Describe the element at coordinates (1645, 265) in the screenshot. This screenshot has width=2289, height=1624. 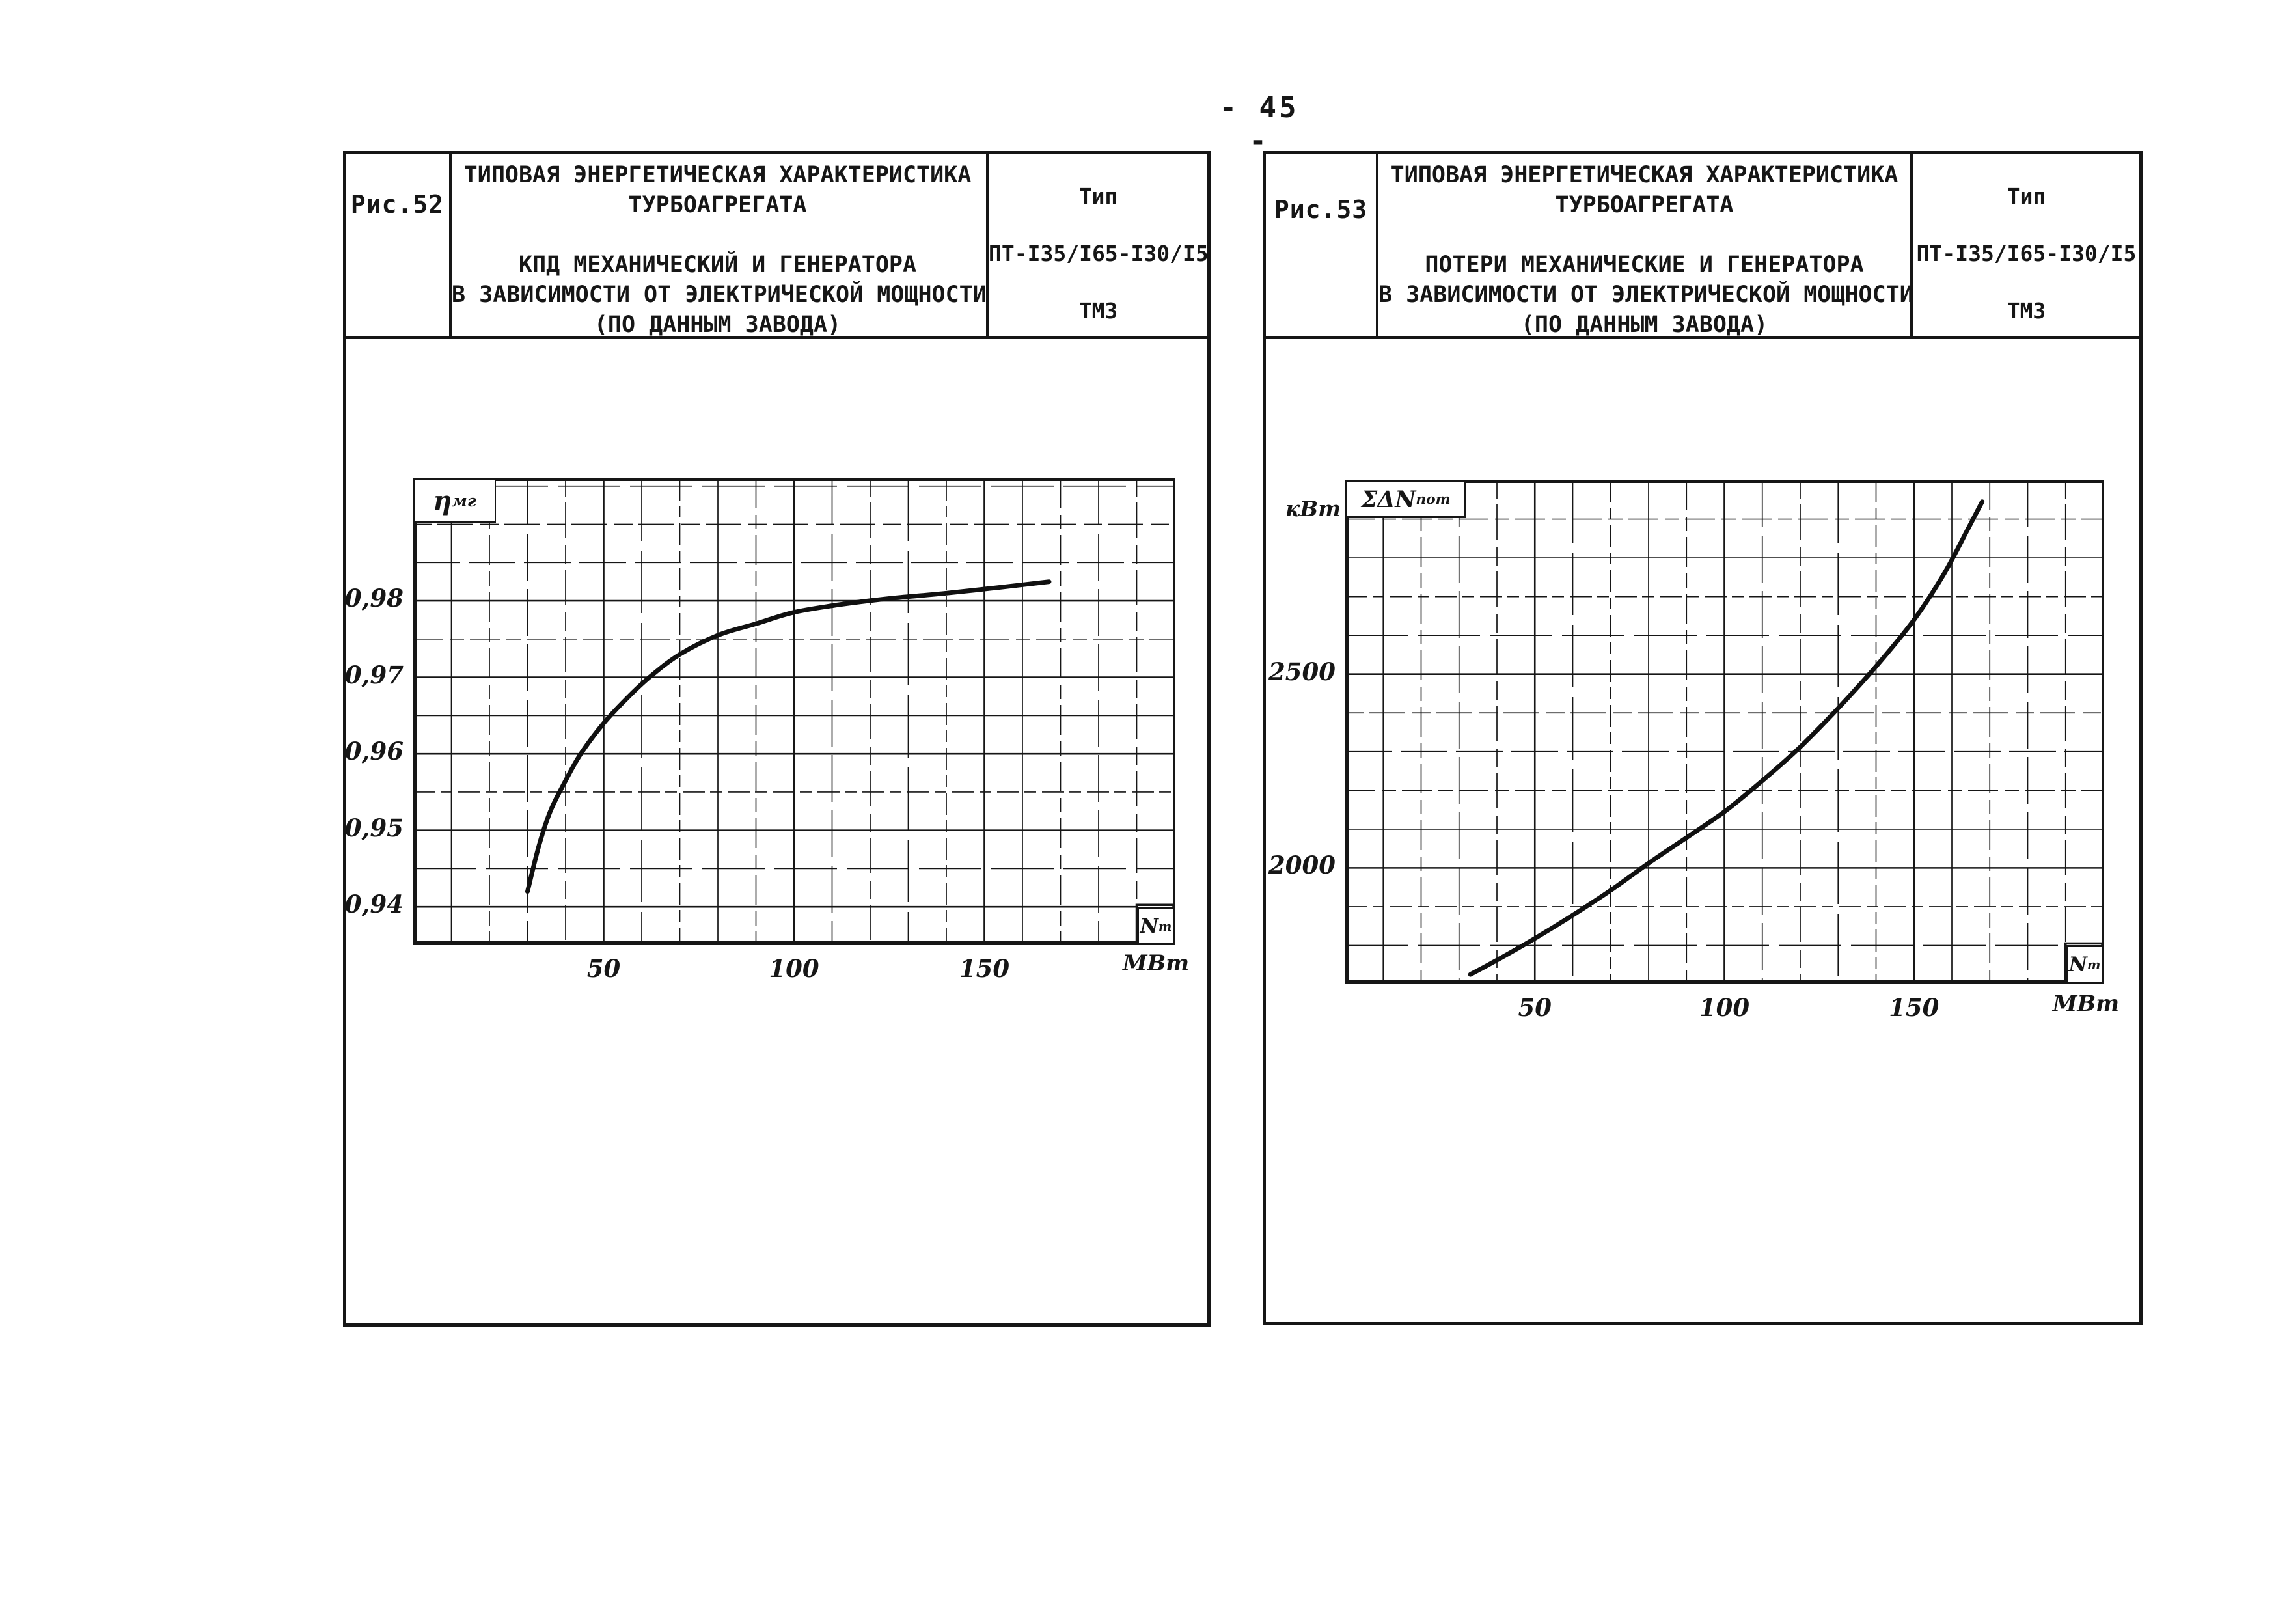
I see `figure-53-title-line: ПОТЕРИ МЕХАНИЧЕСКИЕ И ГЕНЕРАТОРА` at that location.